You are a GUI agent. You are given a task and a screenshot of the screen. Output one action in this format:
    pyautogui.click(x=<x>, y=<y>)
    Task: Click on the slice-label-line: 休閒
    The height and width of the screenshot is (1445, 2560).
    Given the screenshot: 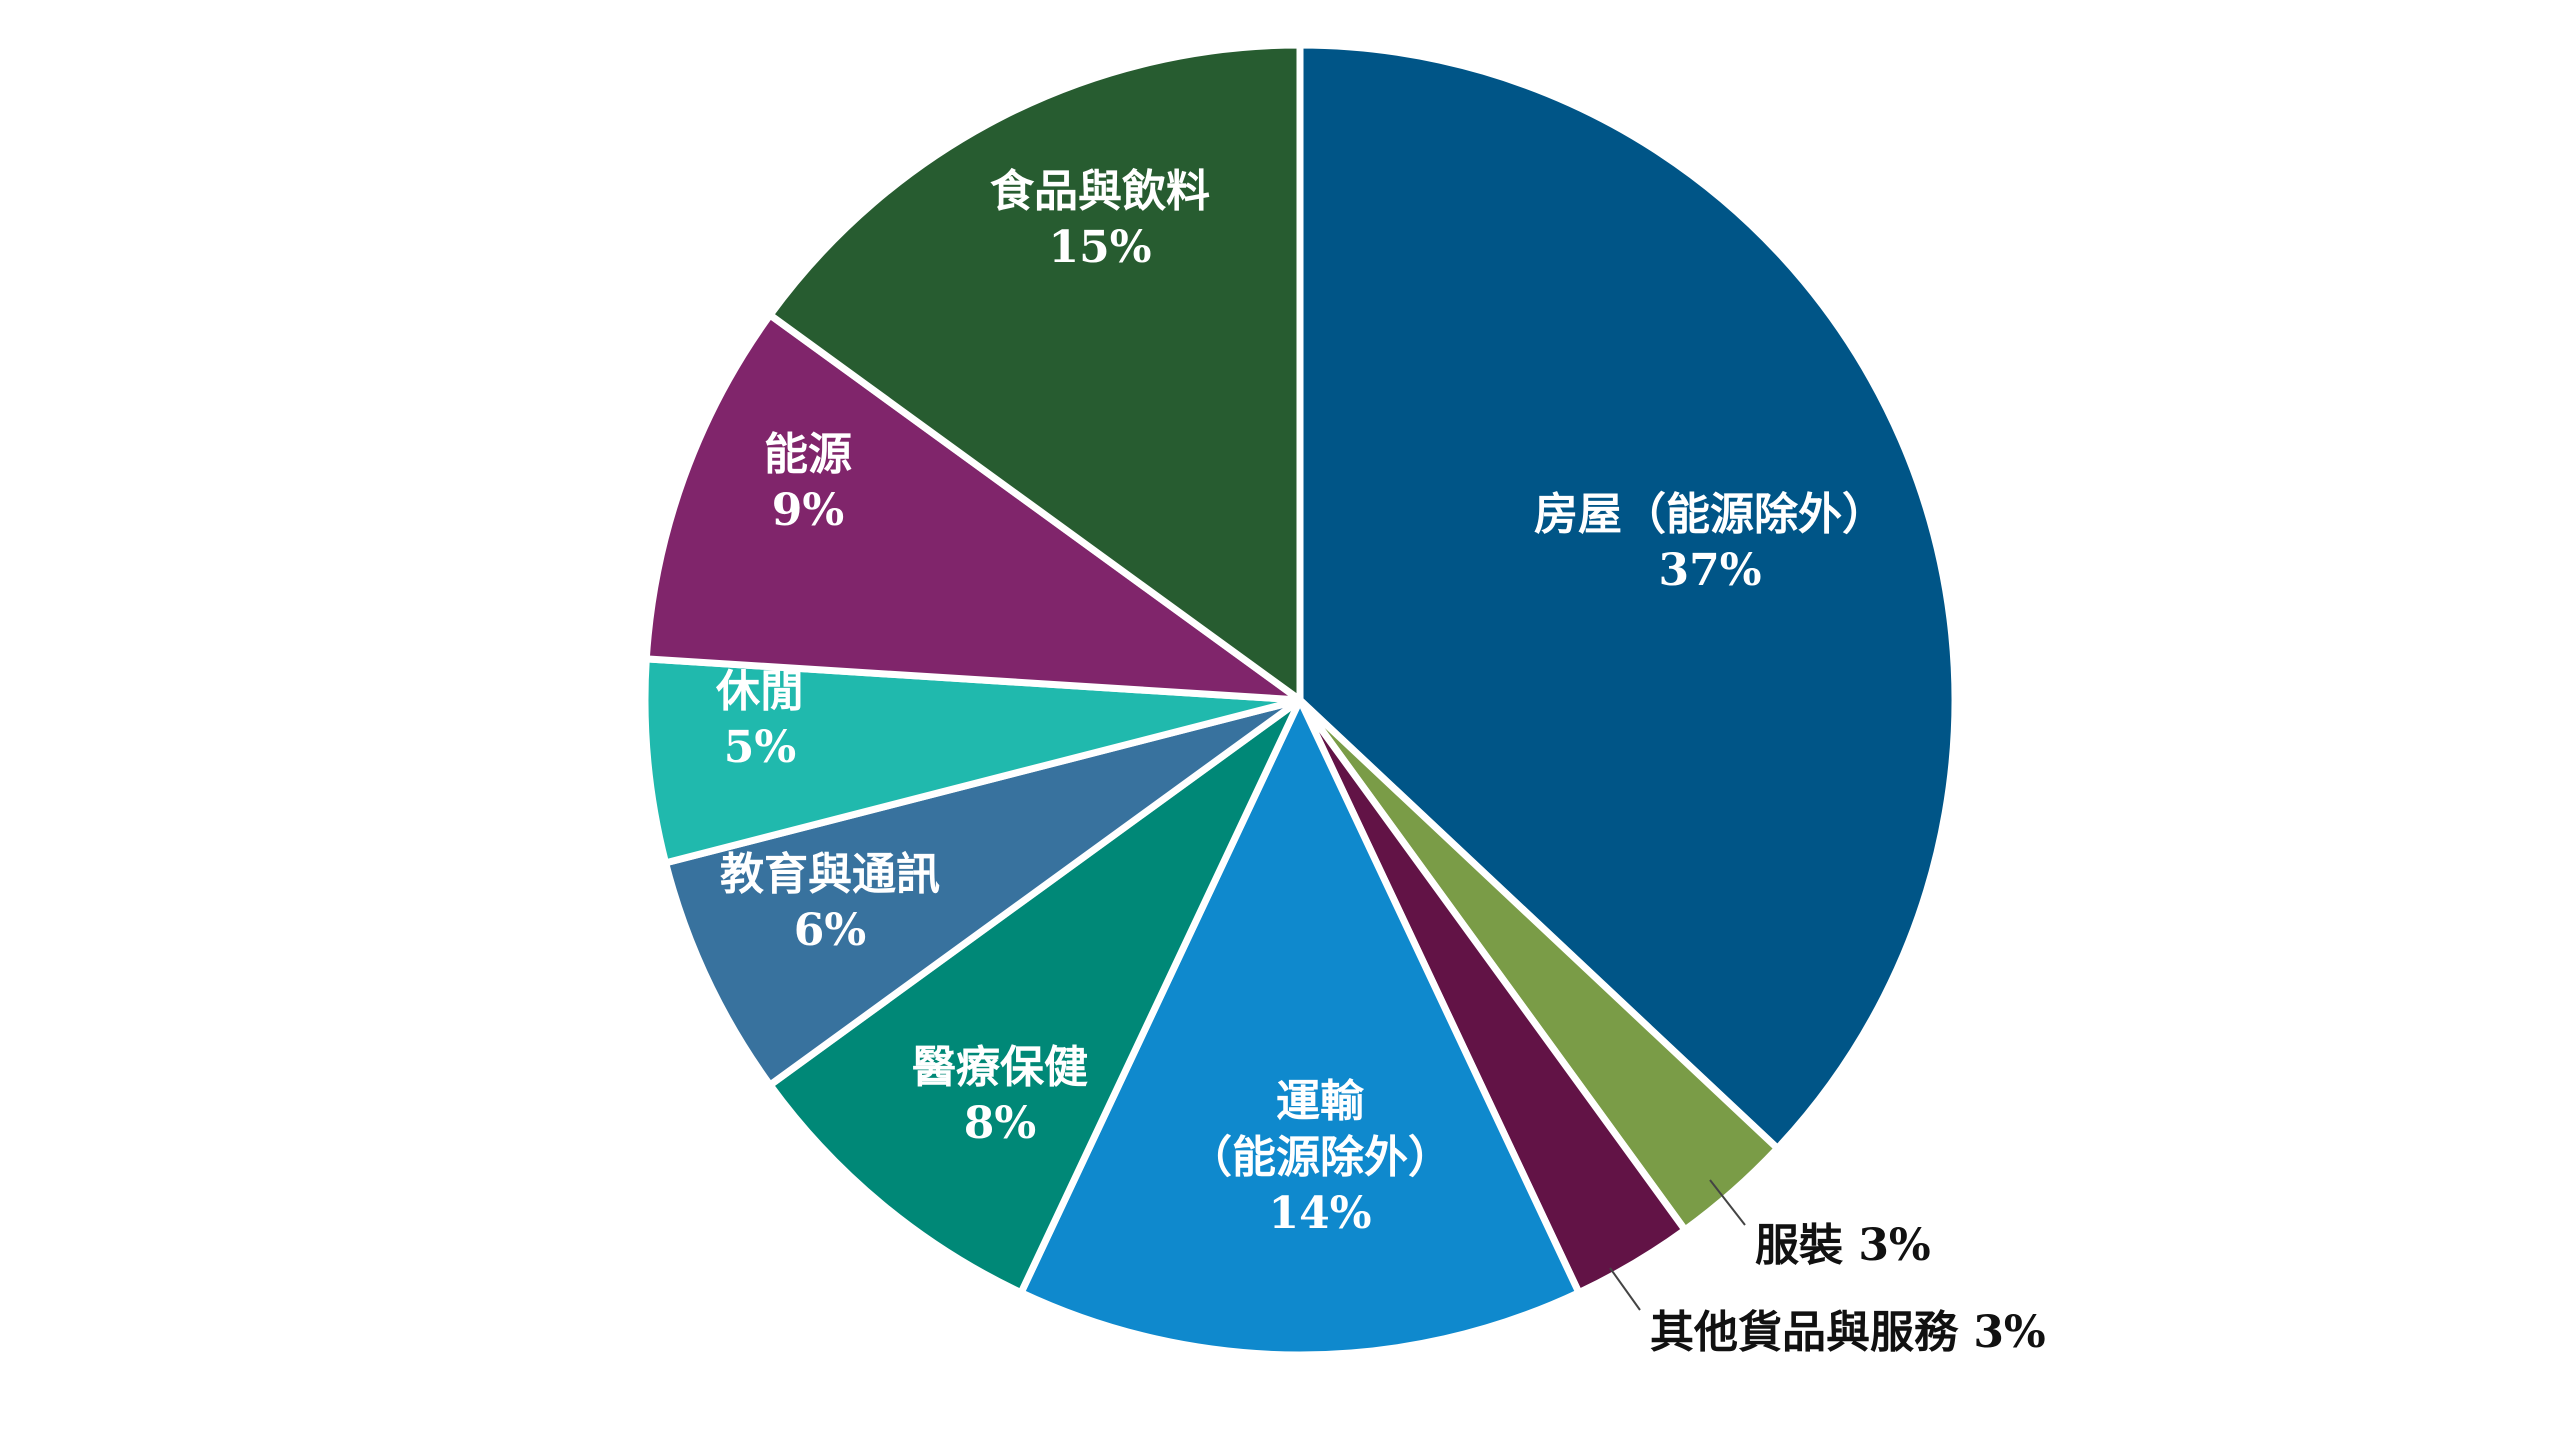 What is the action you would take?
    pyautogui.click(x=759, y=691)
    